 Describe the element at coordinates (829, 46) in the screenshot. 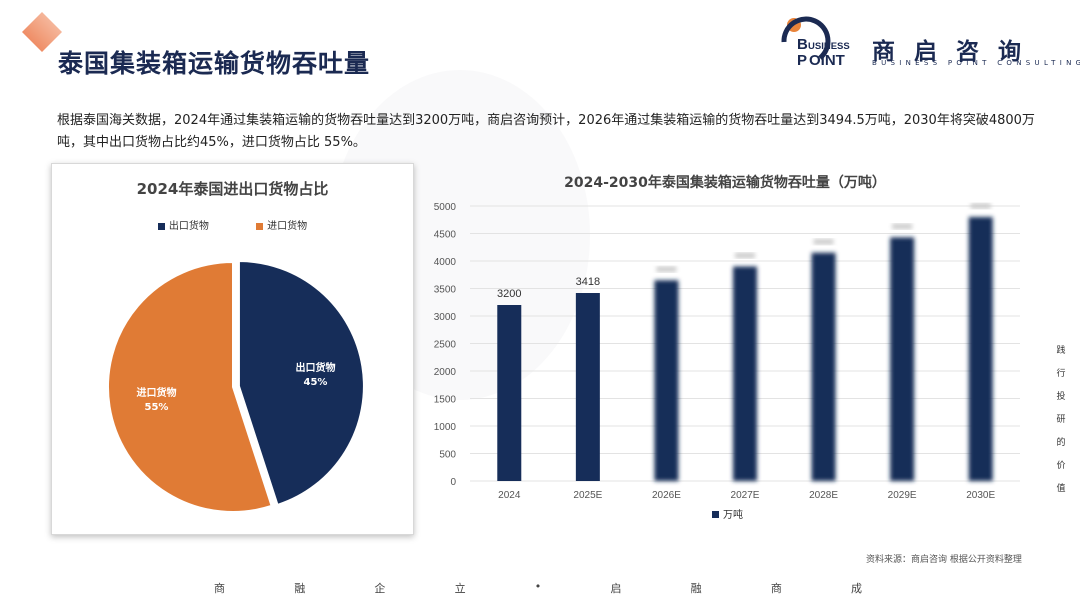

I see `logo-text-usiness: USINESS` at that location.